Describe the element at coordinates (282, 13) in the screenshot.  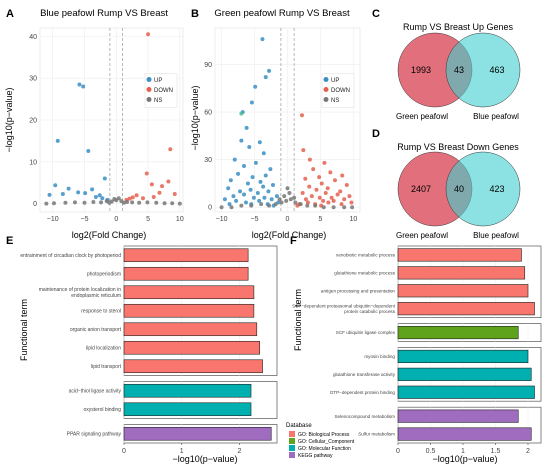
I see `volcano-b-title: Green peafowl Rump VS Breast` at that location.